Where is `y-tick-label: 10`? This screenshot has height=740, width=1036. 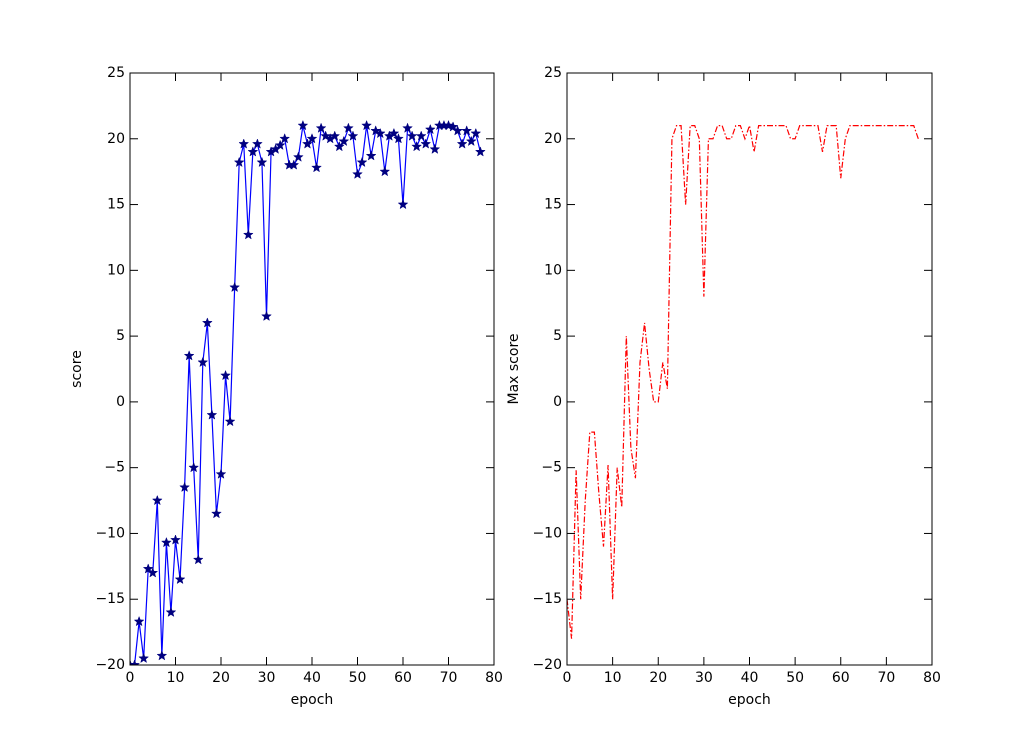
y-tick-label: 10 is located at coordinates (116, 270).